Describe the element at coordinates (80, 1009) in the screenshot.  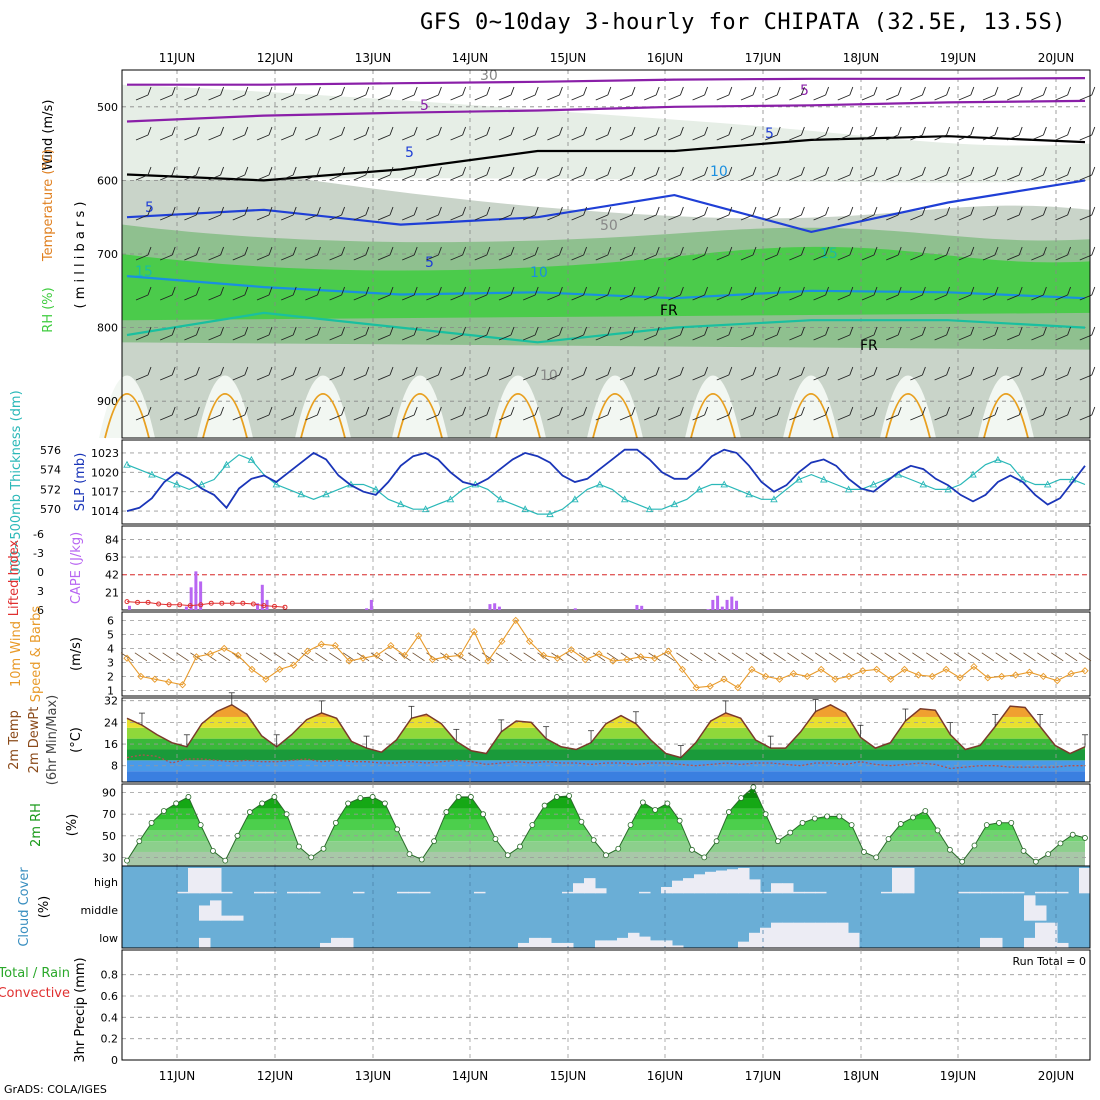
I see `precip-axis-label: 3hr Precip (mm)` at that location.